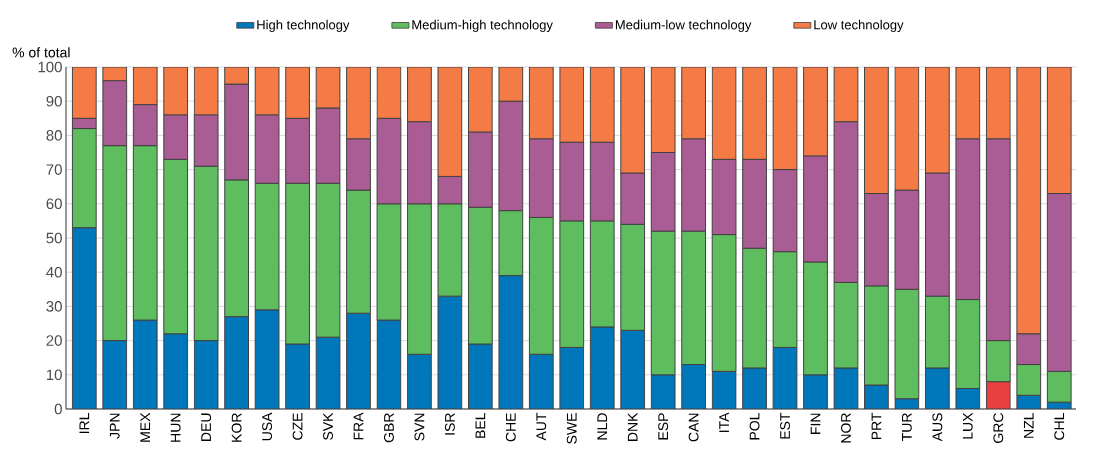  I want to click on y-tick-label: 30, so click(54, 306).